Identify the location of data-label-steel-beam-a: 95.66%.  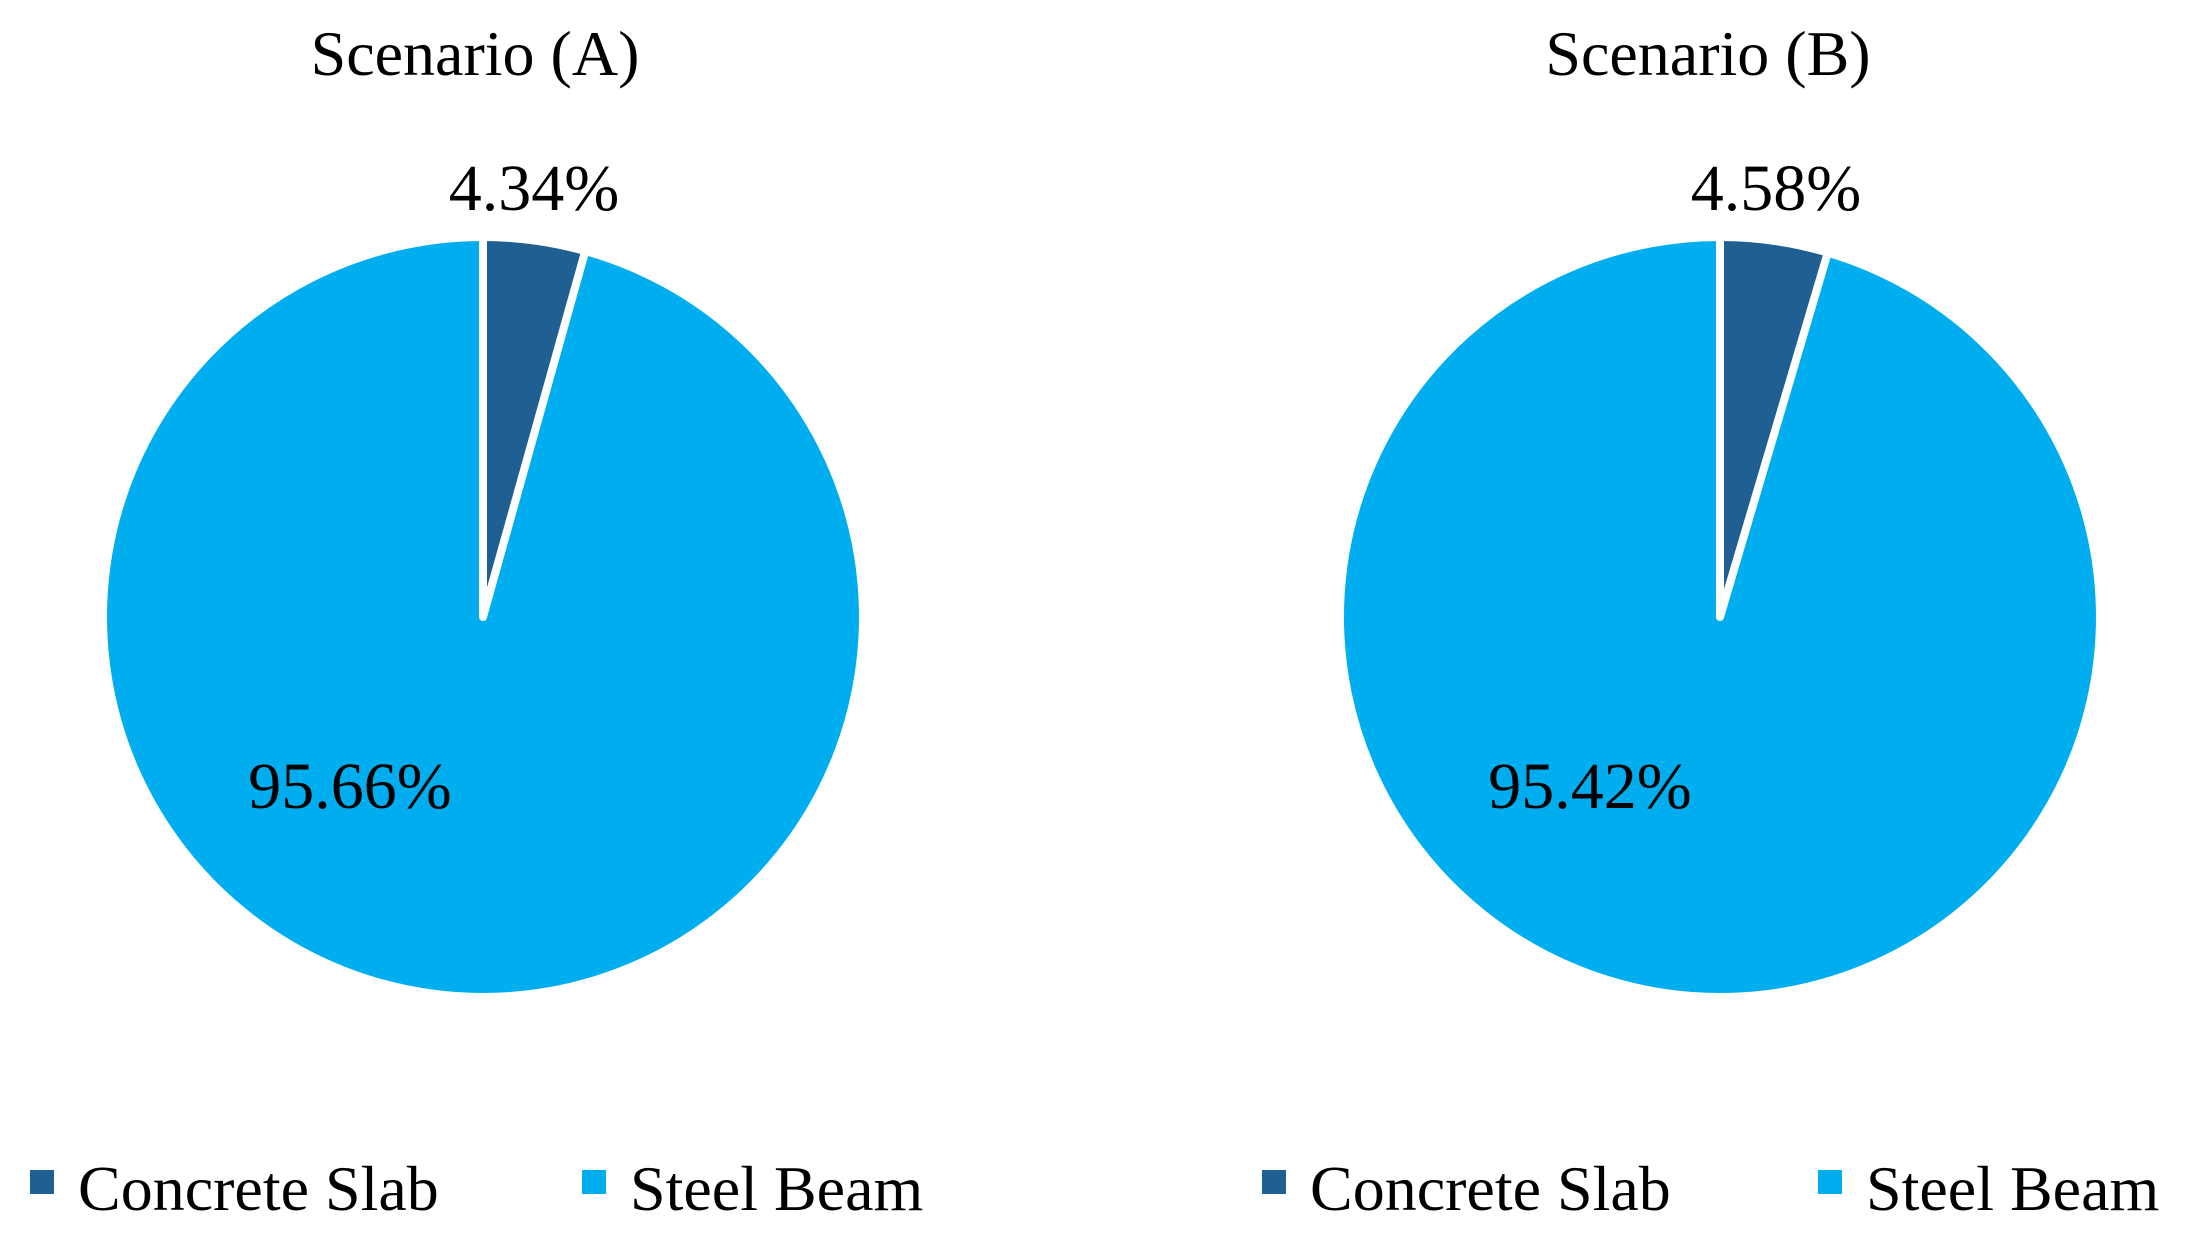
(349, 786).